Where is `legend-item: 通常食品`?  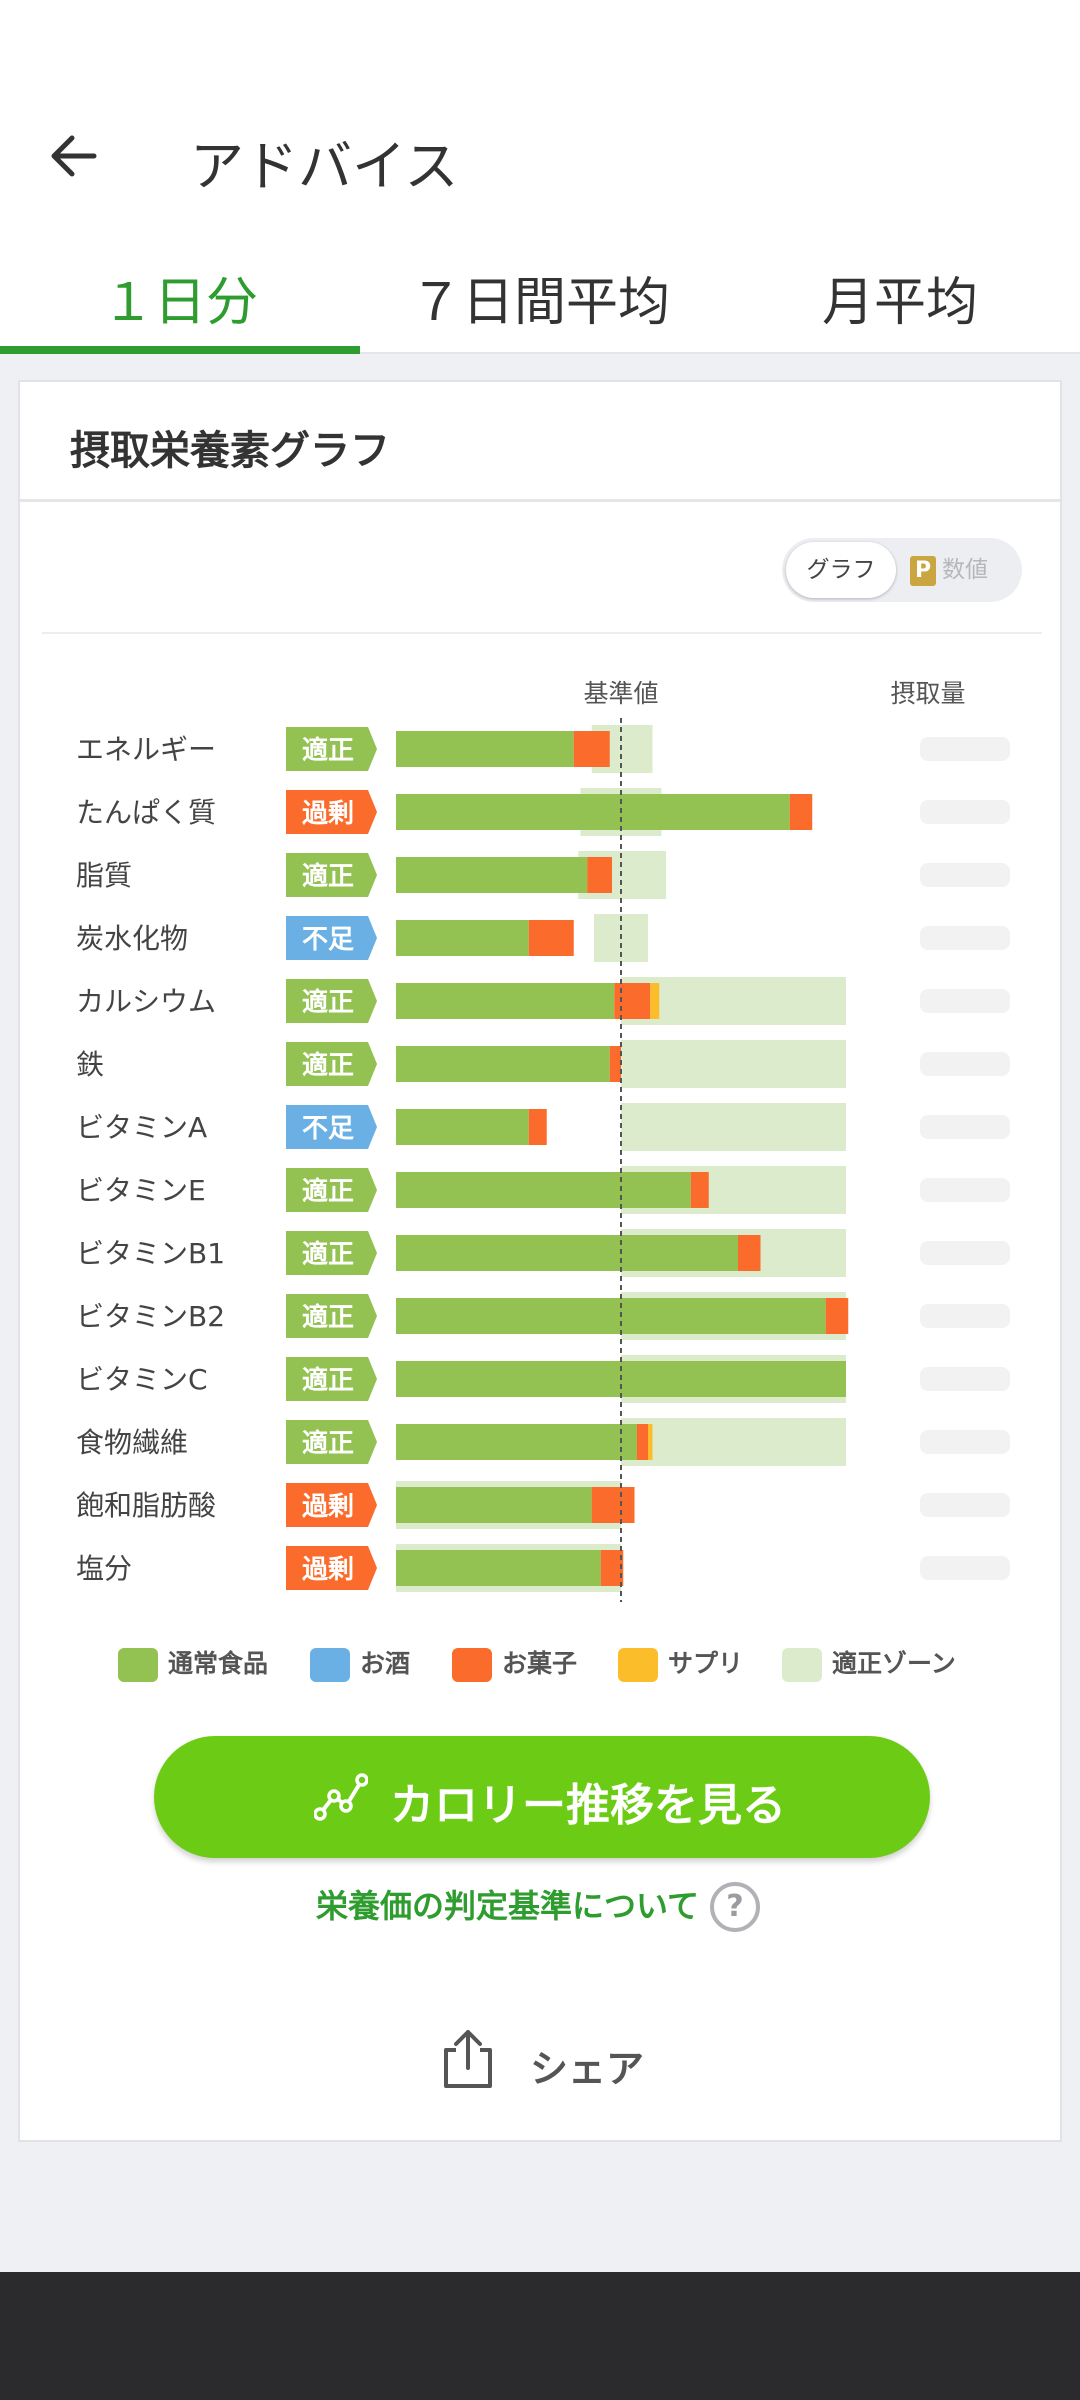 legend-item: 通常食品 is located at coordinates (193, 1666).